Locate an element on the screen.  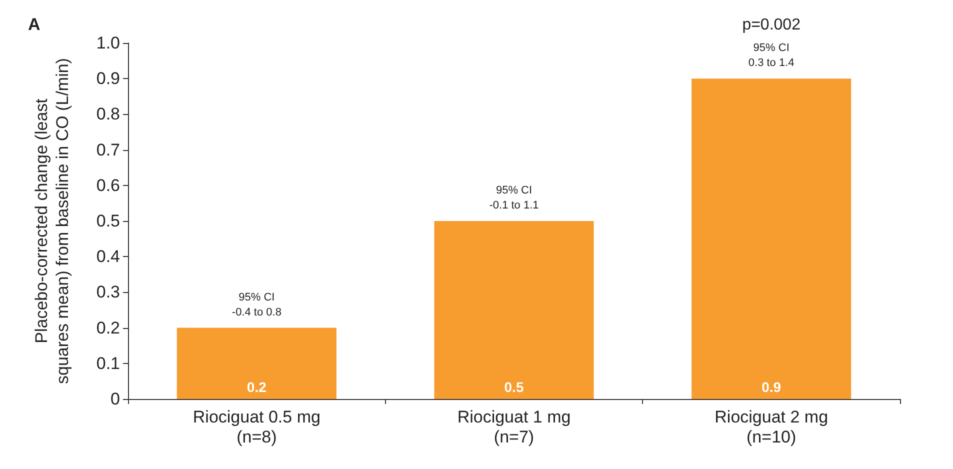
annotation: 95% CI 0.3 to 1.4 is located at coordinates (771, 56).